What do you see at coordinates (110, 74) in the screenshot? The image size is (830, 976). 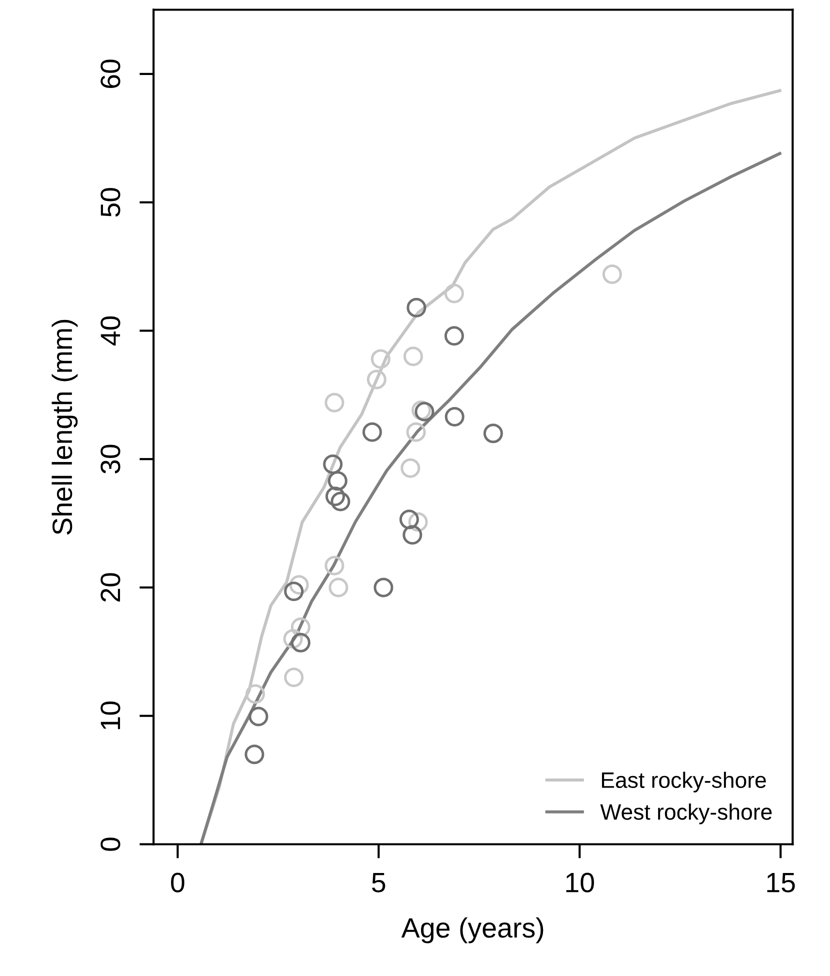 I see `y-tick-label: 60` at bounding box center [110, 74].